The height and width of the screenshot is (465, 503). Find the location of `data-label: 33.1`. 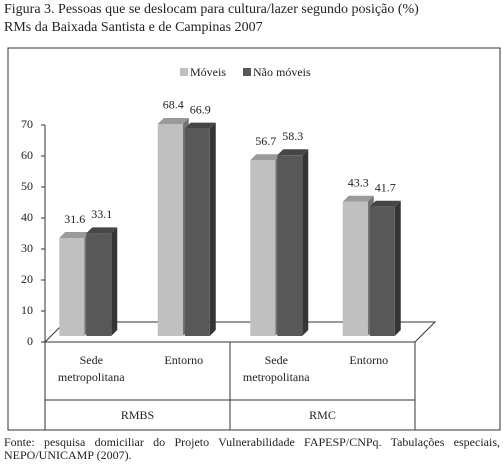

data-label: 33.1 is located at coordinates (101, 214).